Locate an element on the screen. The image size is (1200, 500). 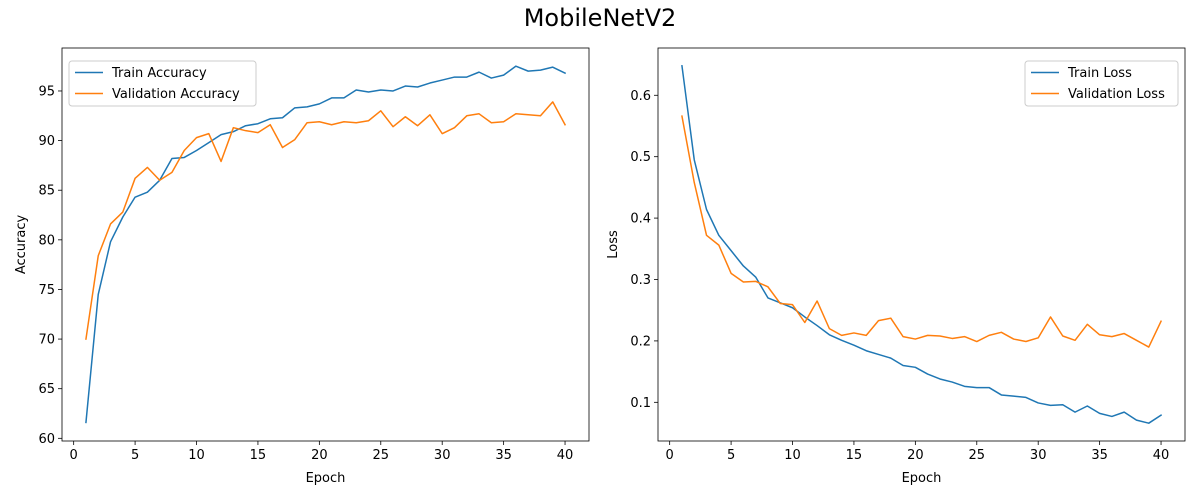
loss-x-tick-label: 0 is located at coordinates (670, 455).